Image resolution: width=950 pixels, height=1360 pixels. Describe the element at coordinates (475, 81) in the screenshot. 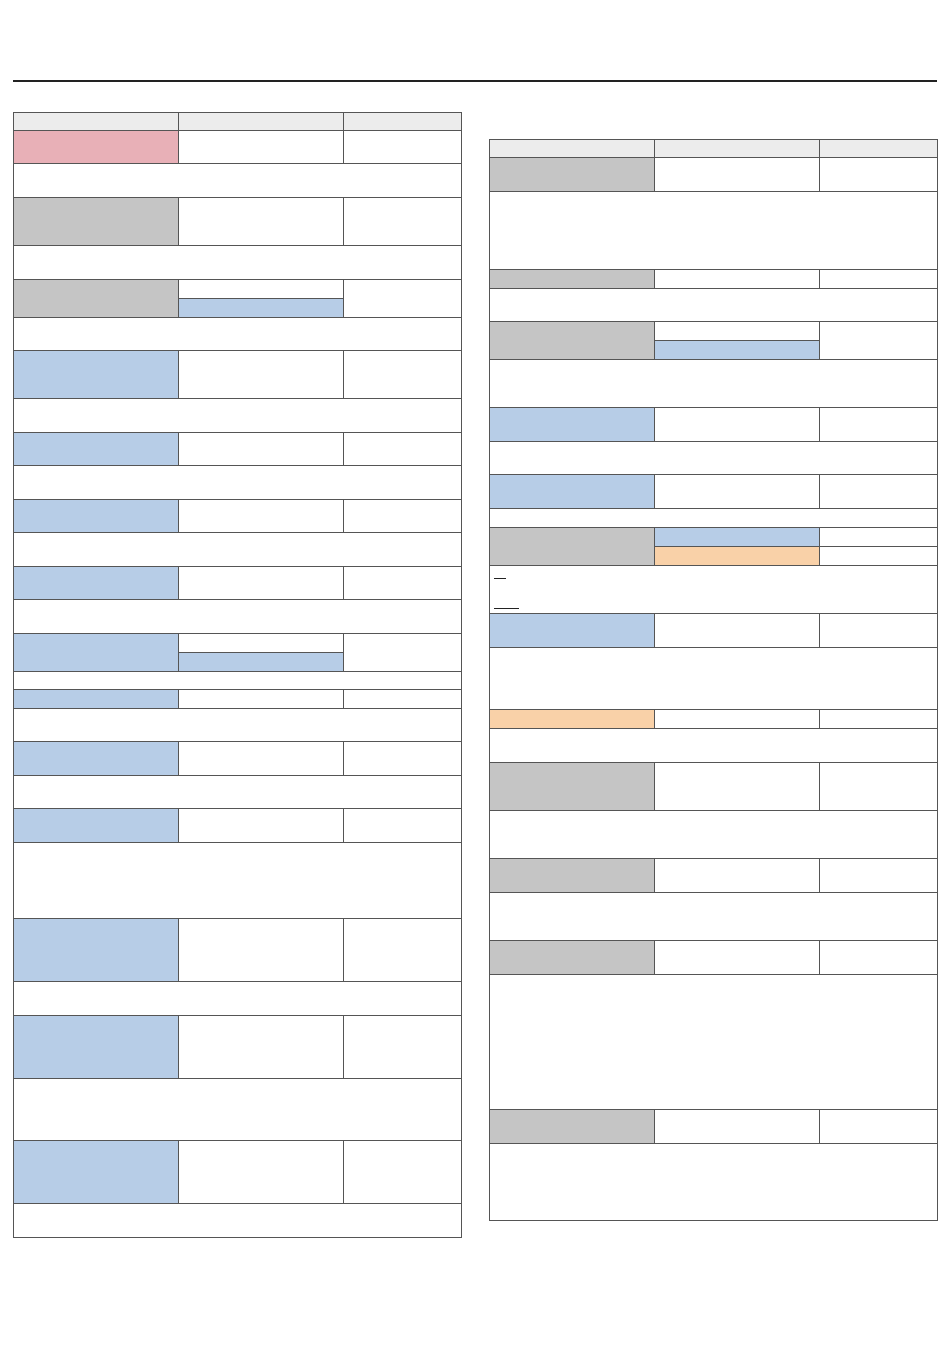

I see `header-rule` at that location.